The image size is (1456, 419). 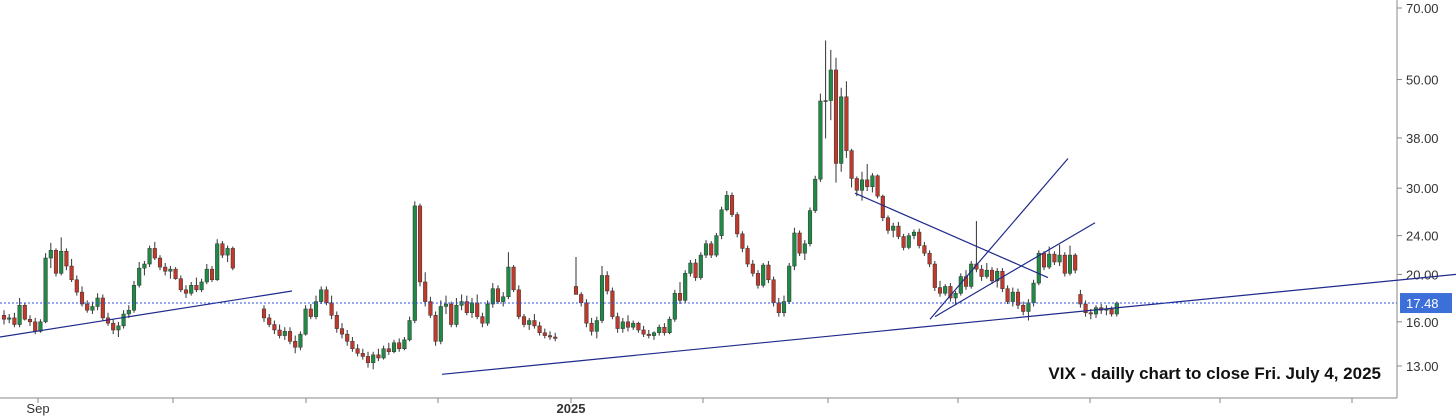 What do you see at coordinates (1422, 366) in the screenshot?
I see `y-tick-label: 13.00` at bounding box center [1422, 366].